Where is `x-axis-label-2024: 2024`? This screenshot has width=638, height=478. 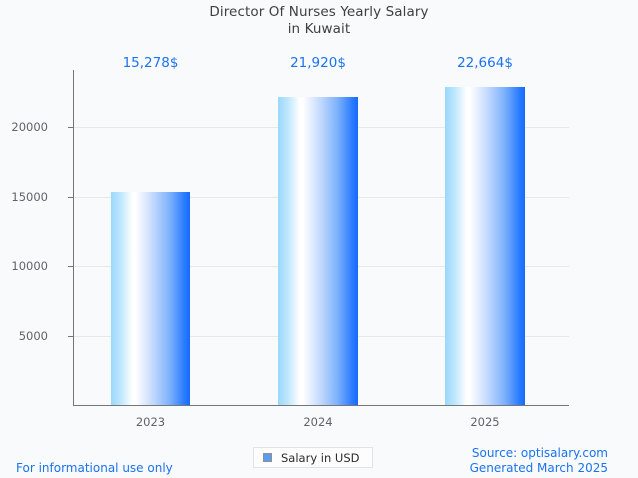
x-axis-label-2024: 2024 is located at coordinates (318, 422).